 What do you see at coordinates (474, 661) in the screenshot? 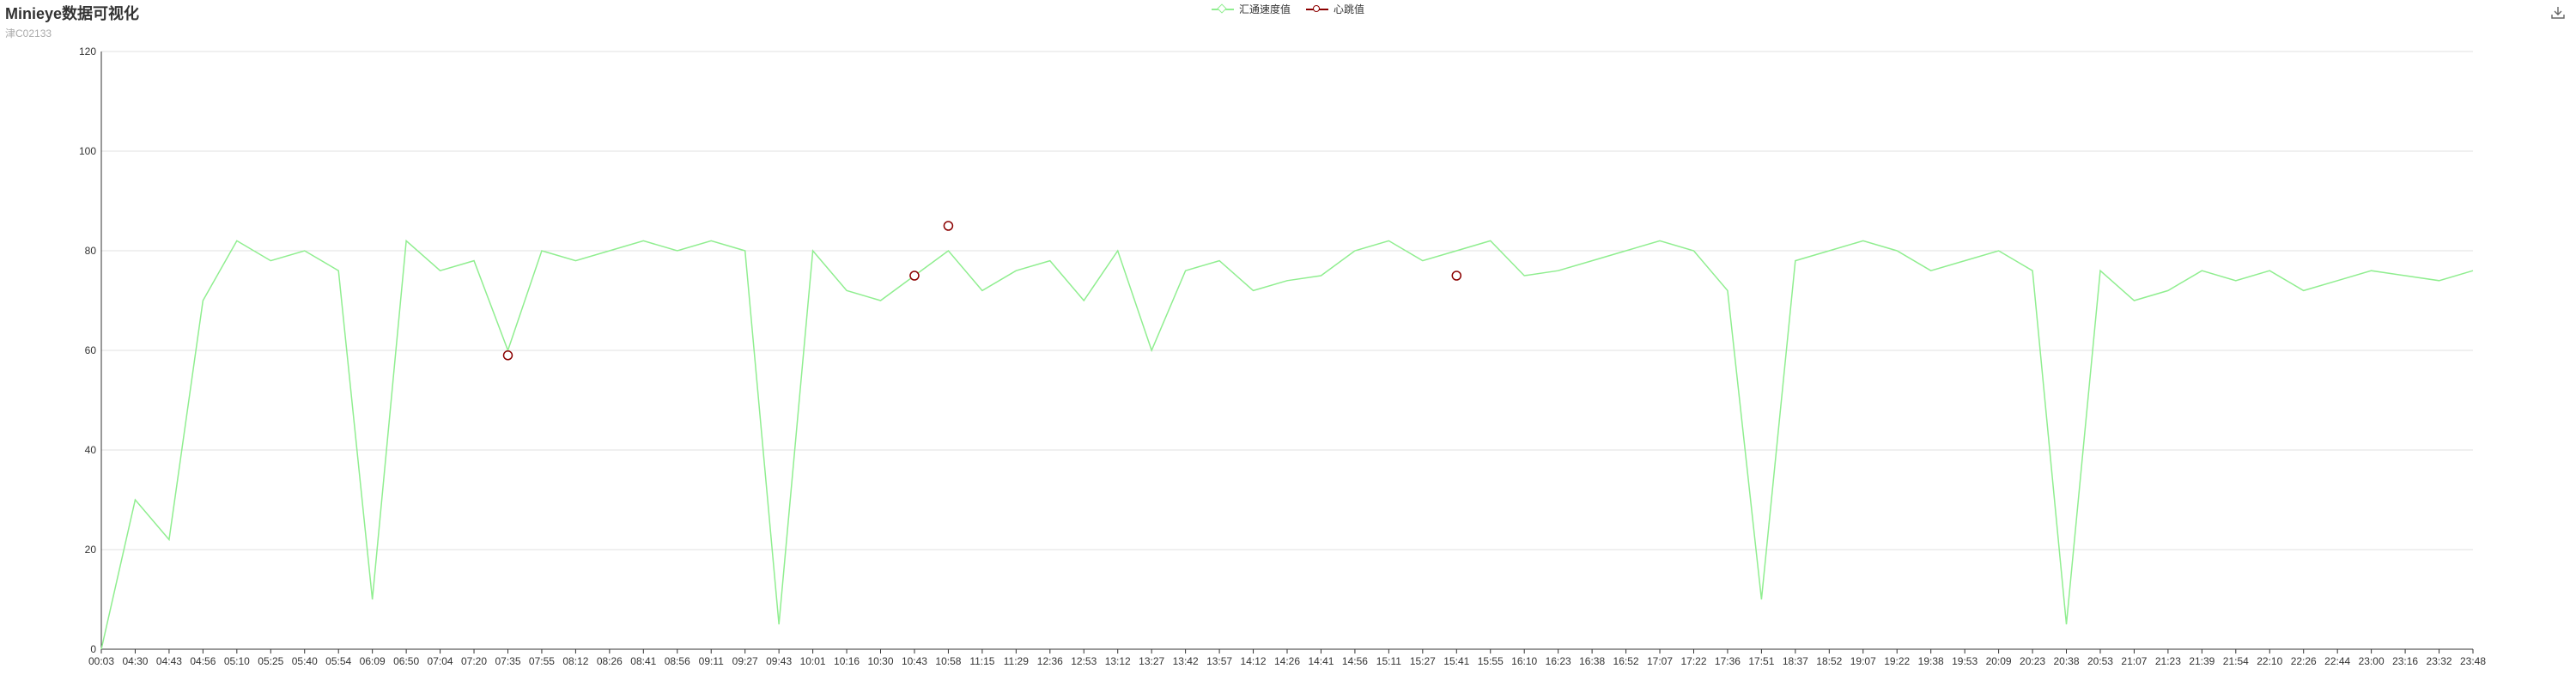
I see `x-tick-label-11: 07:20` at bounding box center [474, 661].